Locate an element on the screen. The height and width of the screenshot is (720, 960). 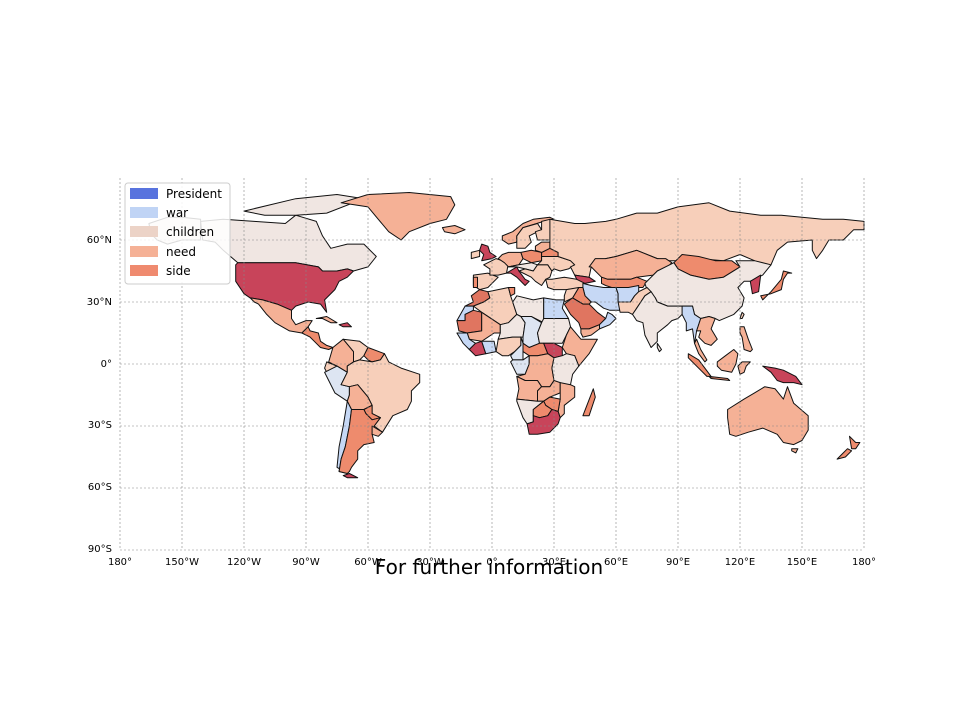
country-tierra-del-fuego is located at coordinates (350, 476).